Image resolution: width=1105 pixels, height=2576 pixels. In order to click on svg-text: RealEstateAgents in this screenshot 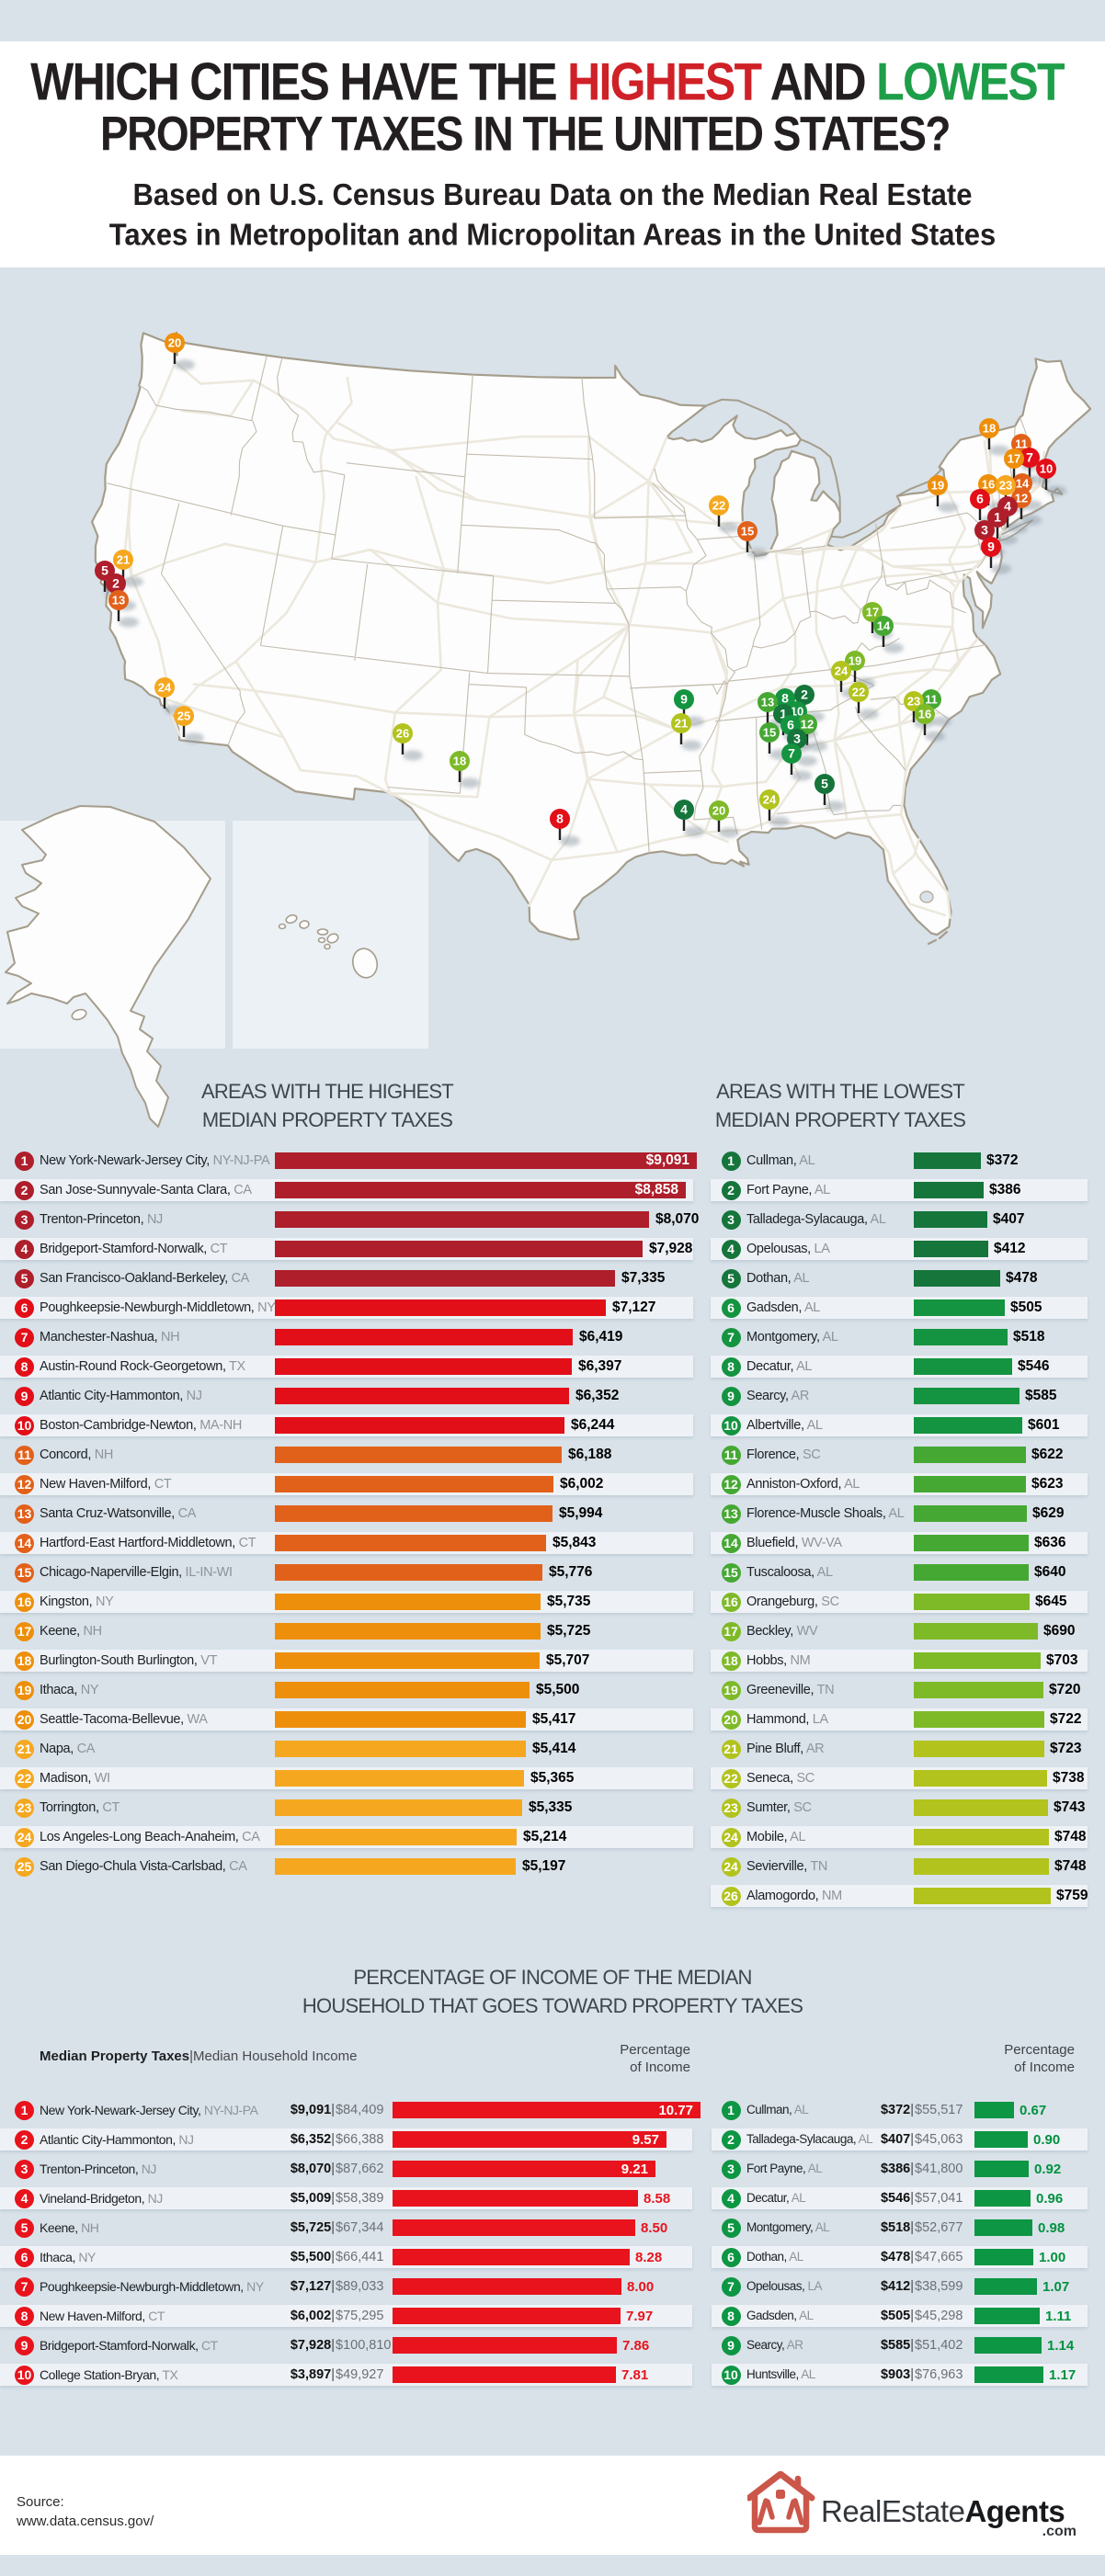, I will do `click(943, 2511)`.